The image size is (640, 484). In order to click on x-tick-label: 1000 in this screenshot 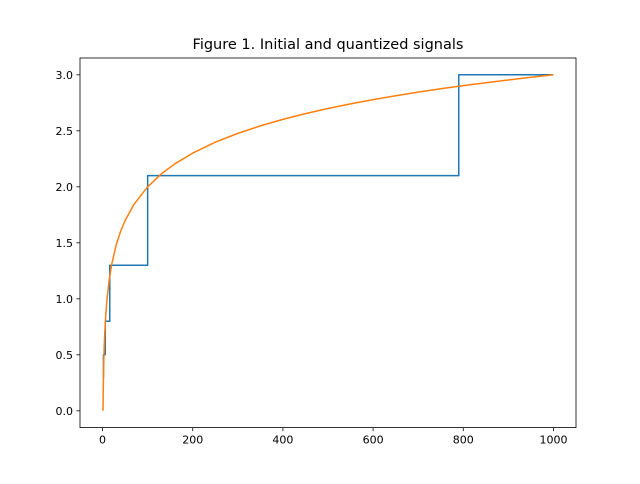, I will do `click(553, 440)`.